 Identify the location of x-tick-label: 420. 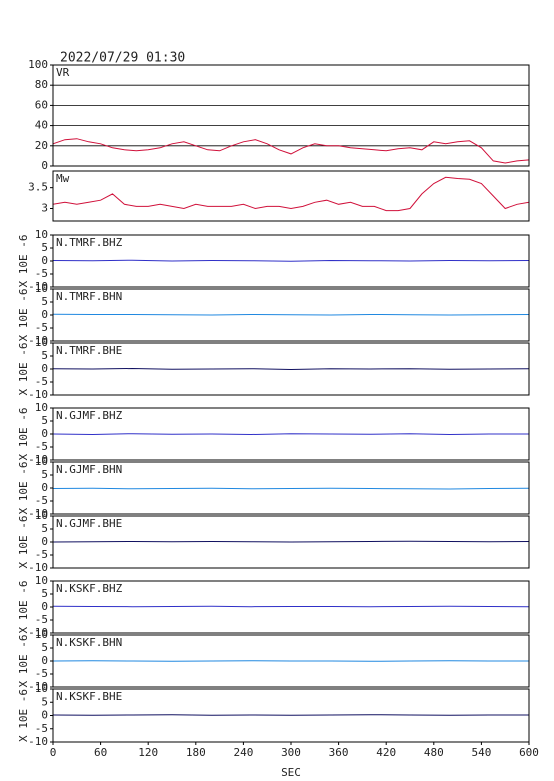
(386, 752).